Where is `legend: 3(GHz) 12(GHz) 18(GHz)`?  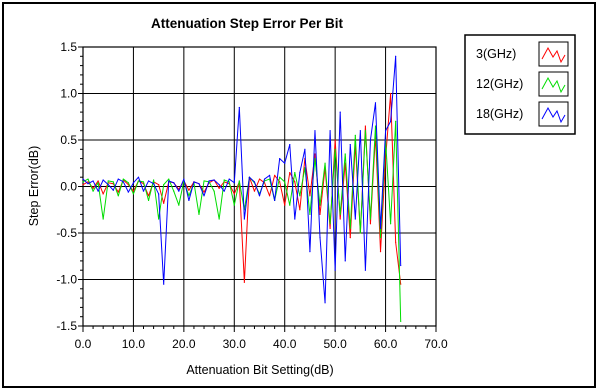
legend: 3(GHz) 12(GHz) 18(GHz) is located at coordinates (520, 84).